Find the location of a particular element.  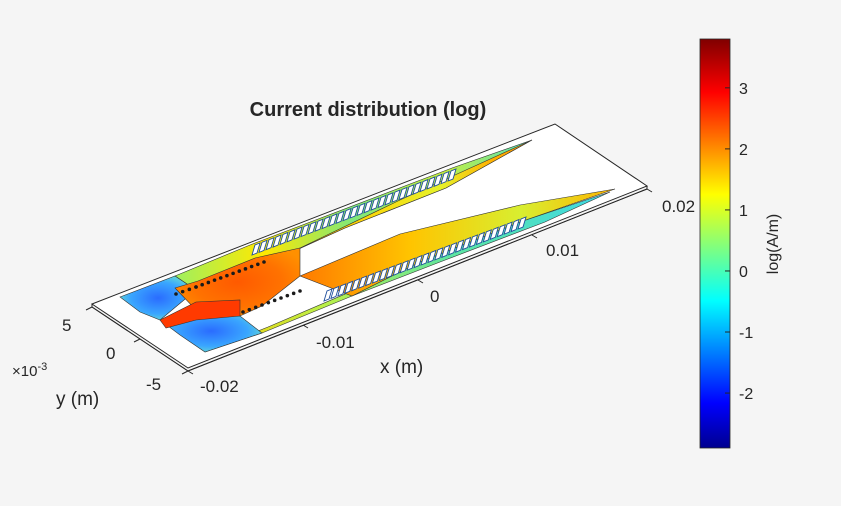

colorbar-tick-label: -2 is located at coordinates (746, 394).